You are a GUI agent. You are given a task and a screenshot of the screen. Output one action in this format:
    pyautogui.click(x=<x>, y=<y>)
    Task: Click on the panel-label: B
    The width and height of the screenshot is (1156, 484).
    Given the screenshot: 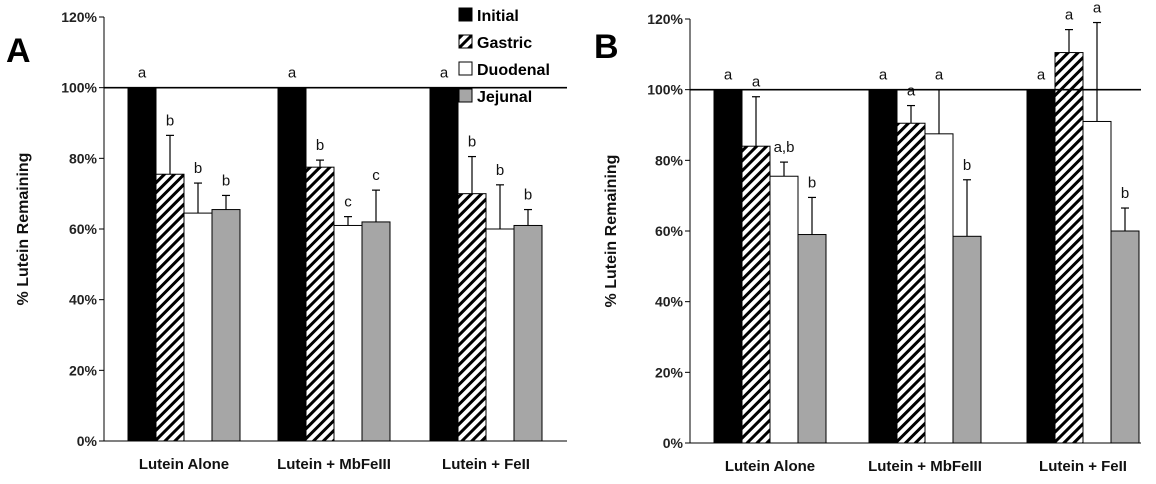 What is the action you would take?
    pyautogui.click(x=606, y=47)
    